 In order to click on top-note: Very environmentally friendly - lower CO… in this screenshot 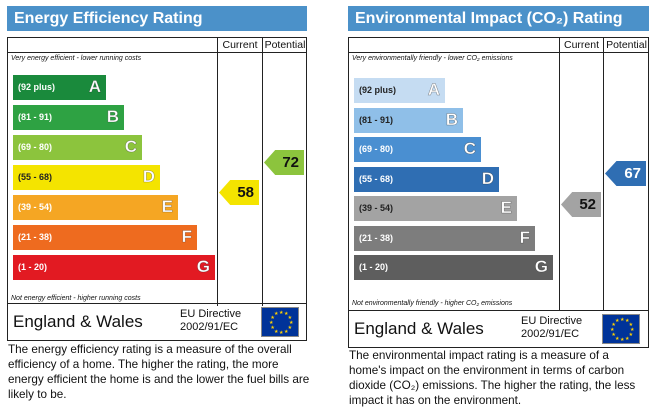, I will do `click(432, 58)`.